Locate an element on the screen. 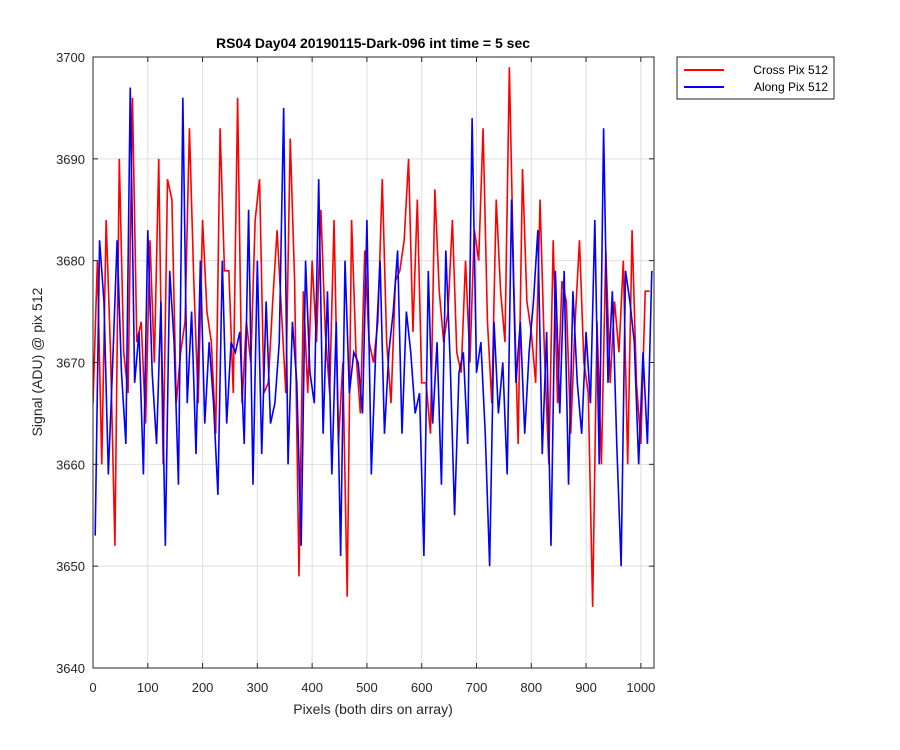 This screenshot has height=750, width=900. y-tick-label: 3660 is located at coordinates (70, 464).